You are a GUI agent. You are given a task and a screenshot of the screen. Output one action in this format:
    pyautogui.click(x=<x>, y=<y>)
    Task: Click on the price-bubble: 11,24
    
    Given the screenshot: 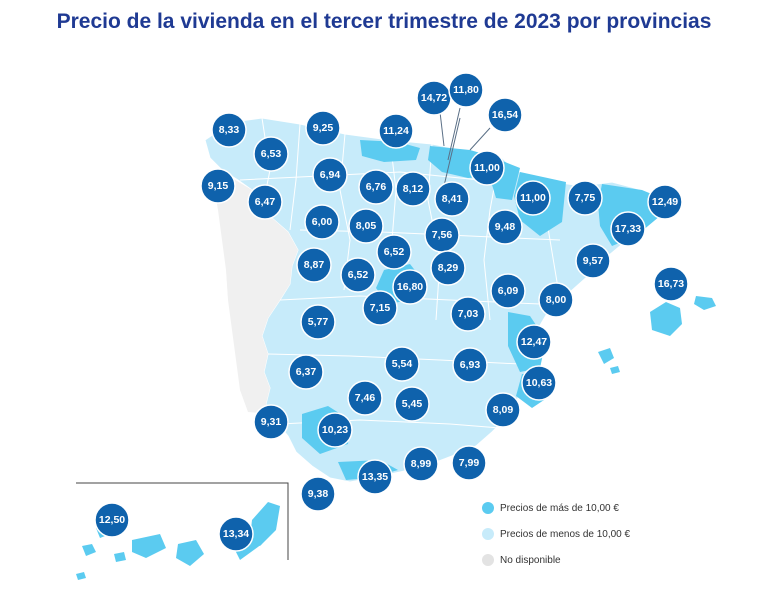 What is the action you would take?
    pyautogui.click(x=396, y=131)
    